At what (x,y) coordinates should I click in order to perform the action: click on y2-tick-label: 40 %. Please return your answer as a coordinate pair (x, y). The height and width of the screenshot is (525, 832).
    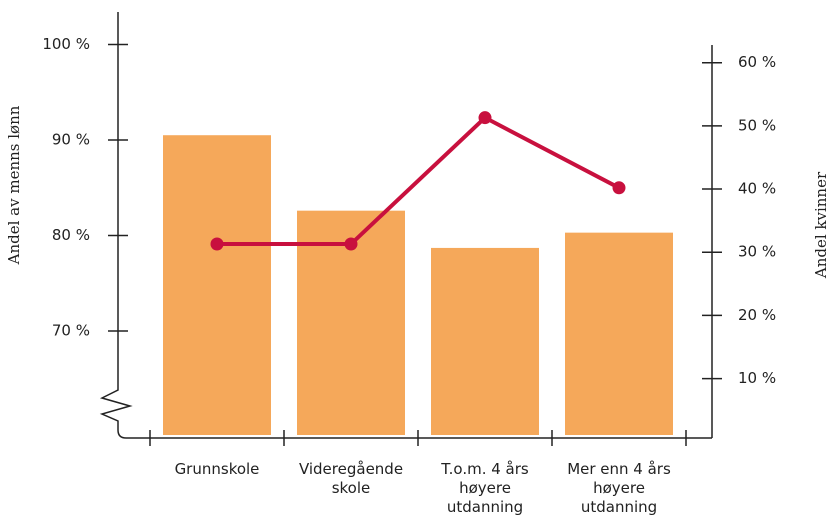
    Looking at the image, I should click on (757, 189).